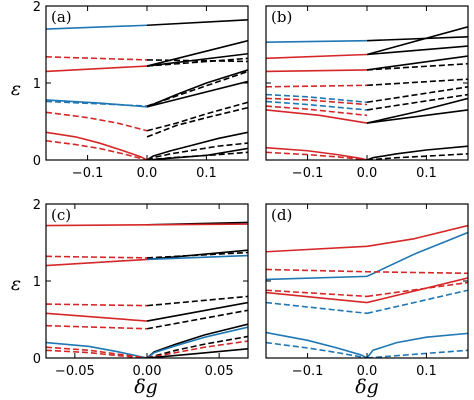 The height and width of the screenshot is (400, 474). What do you see at coordinates (16, 284) in the screenshot?
I see `y-axis-label-bottom: ε` at bounding box center [16, 284].